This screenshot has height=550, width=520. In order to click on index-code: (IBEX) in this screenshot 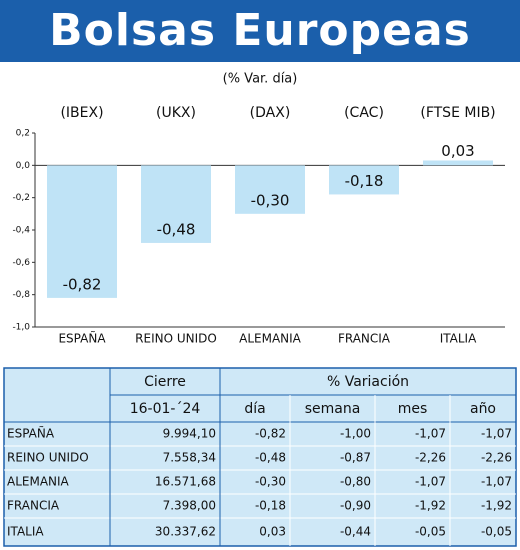, I will do `click(81, 113)`.